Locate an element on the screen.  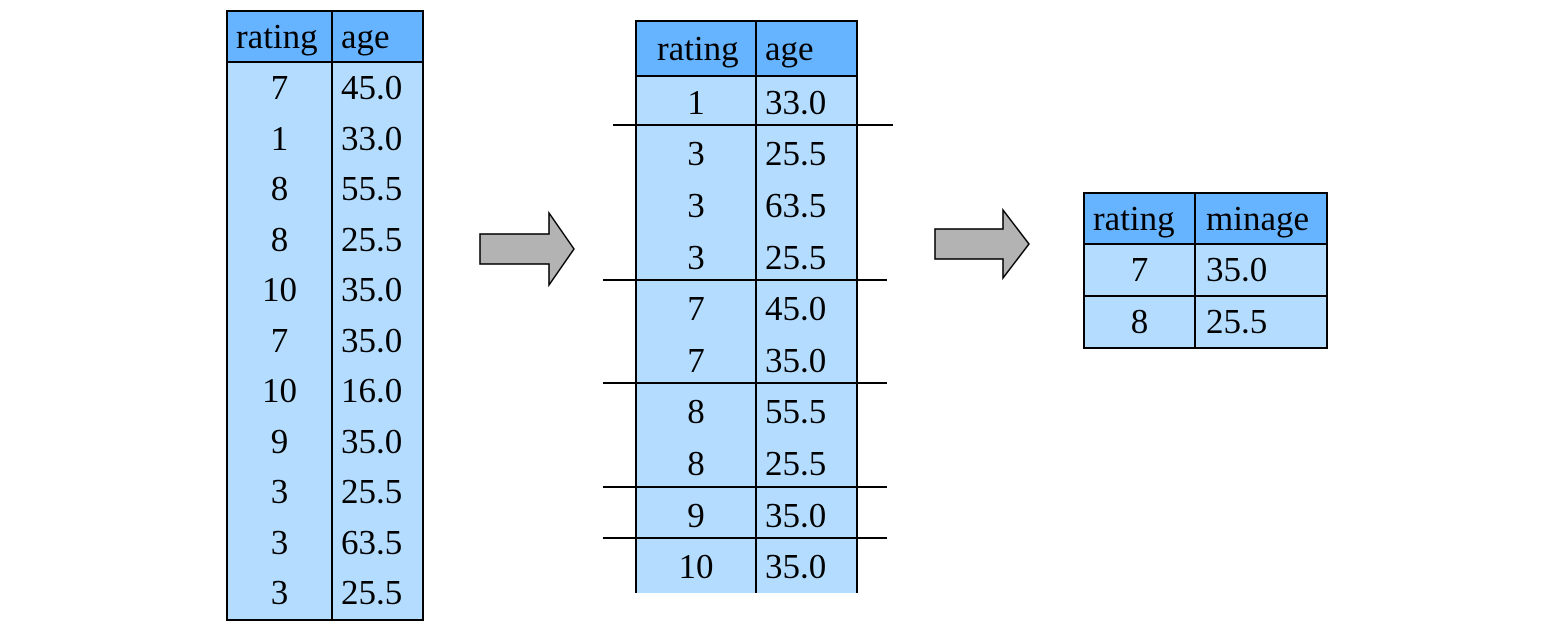
table-header-row: rating minage is located at coordinates (1205, 218).